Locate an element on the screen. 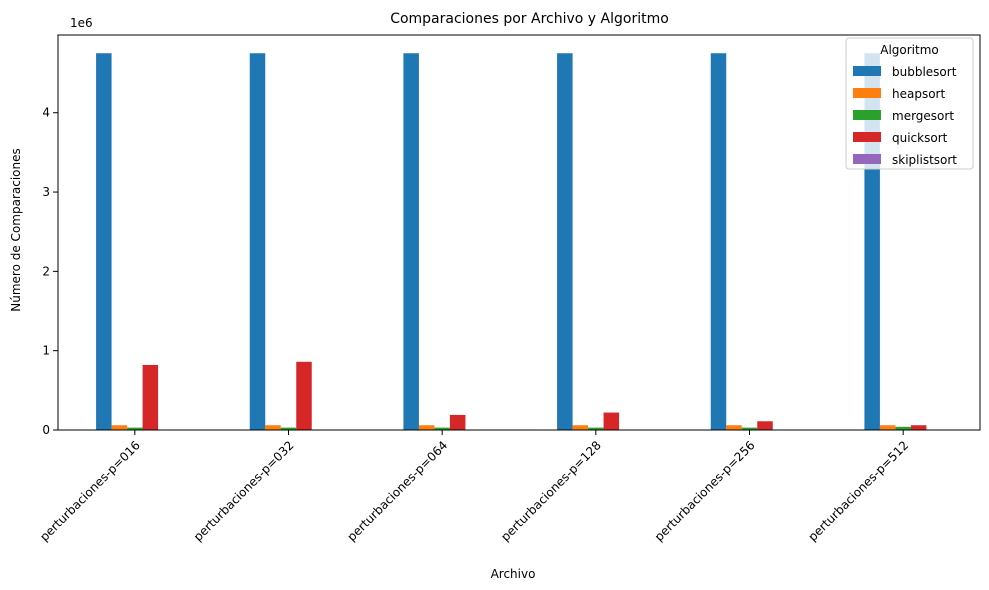  y-tick-label: 2 is located at coordinates (46, 271).